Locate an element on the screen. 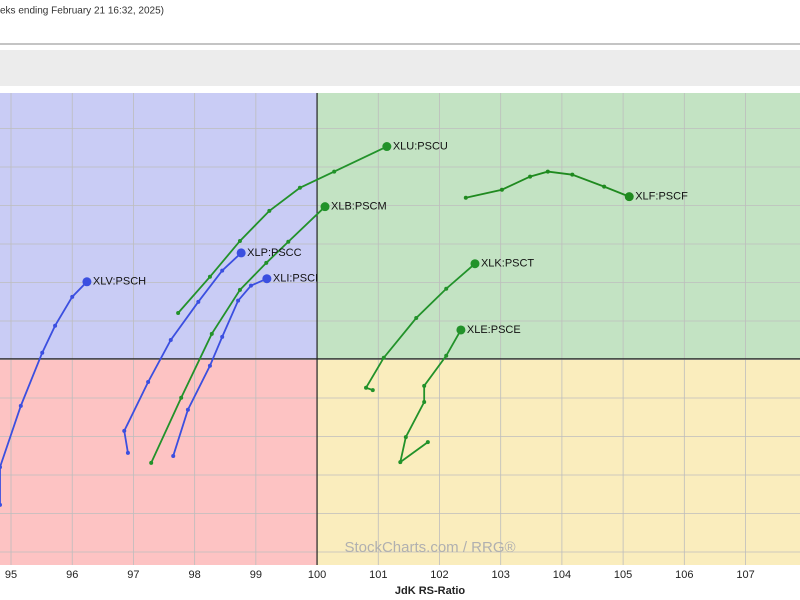 The height and width of the screenshot is (600, 800). x-axis-title: JdK RS-Ratio is located at coordinates (430, 591).